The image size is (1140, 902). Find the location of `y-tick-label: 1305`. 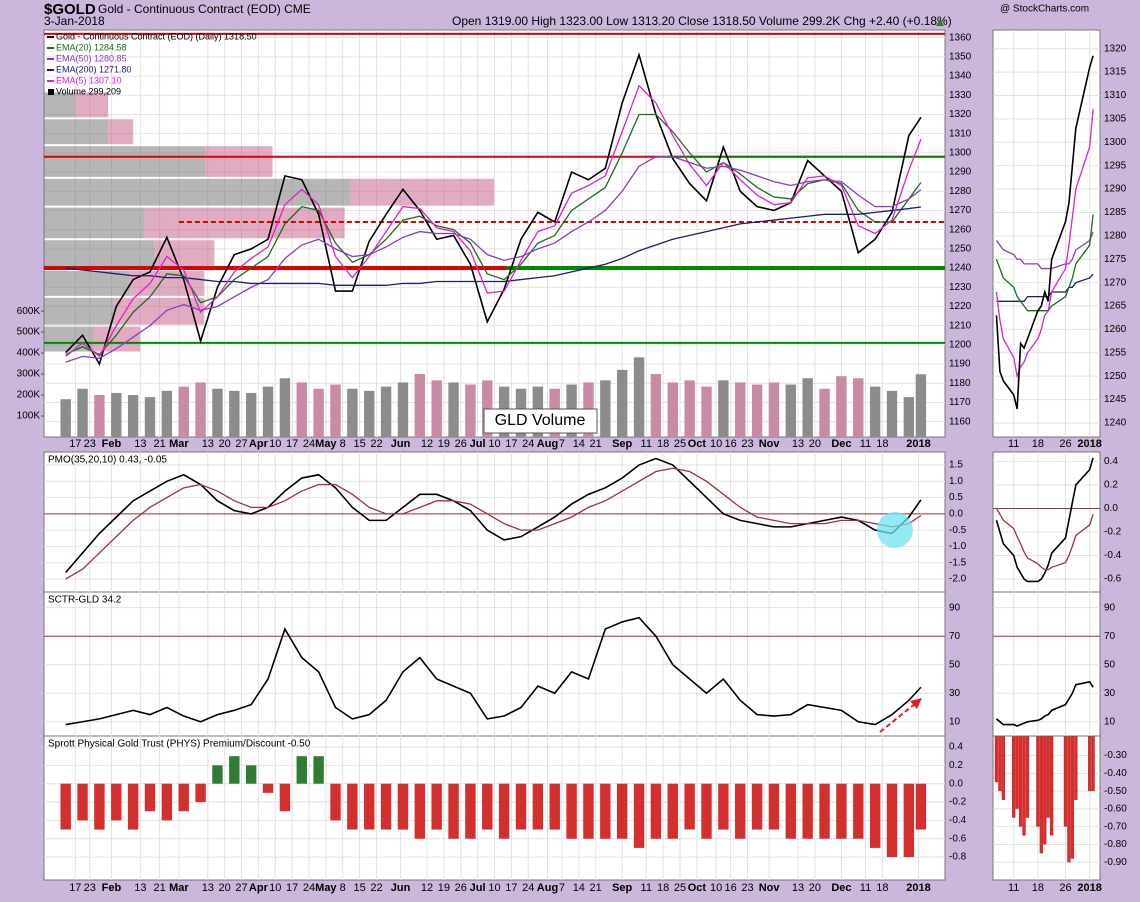

y-tick-label: 1305 is located at coordinates (1115, 119).